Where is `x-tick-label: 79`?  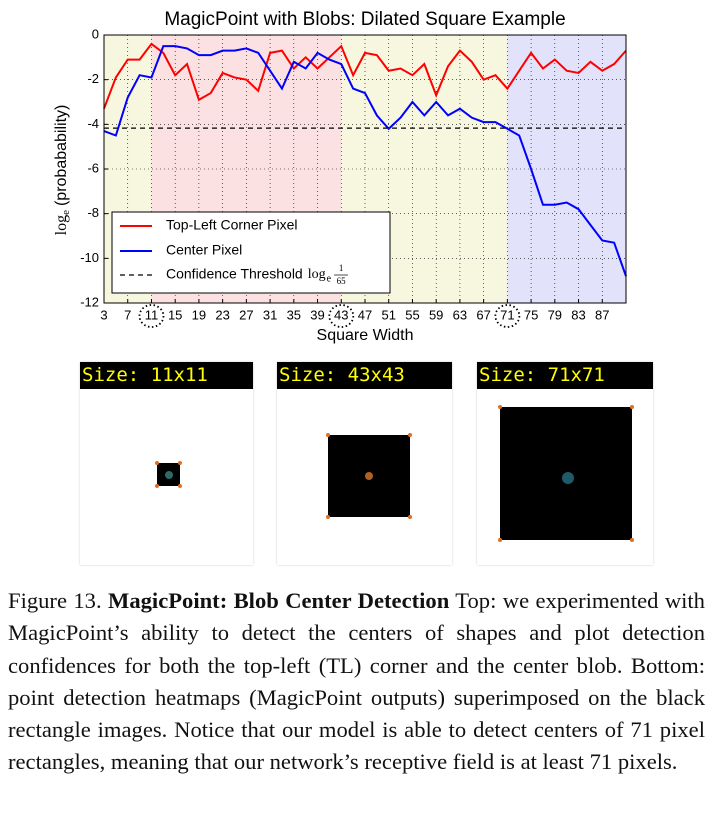 x-tick-label: 79 is located at coordinates (555, 314).